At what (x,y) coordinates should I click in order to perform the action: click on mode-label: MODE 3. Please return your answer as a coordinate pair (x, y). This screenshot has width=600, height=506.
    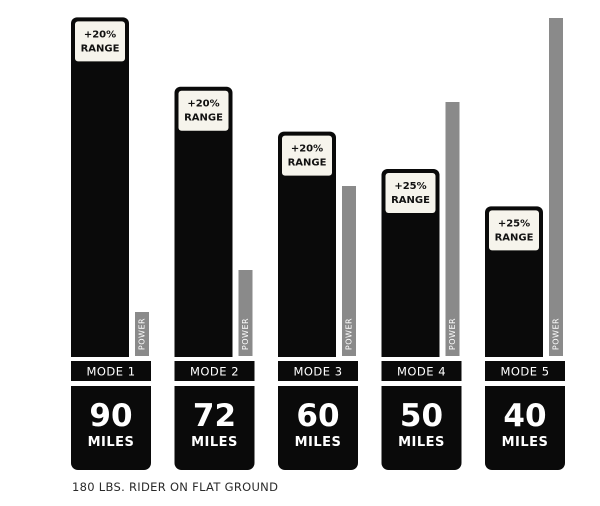
    Looking at the image, I should click on (317, 372).